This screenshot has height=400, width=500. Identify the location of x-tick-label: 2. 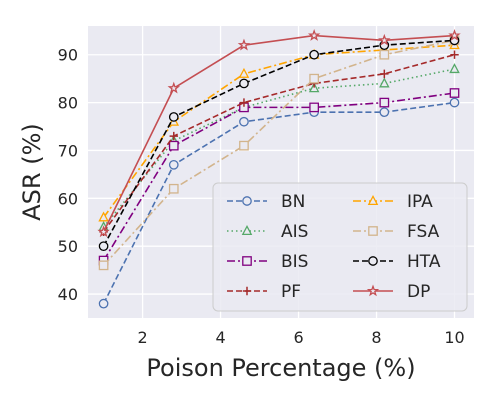
(142, 337).